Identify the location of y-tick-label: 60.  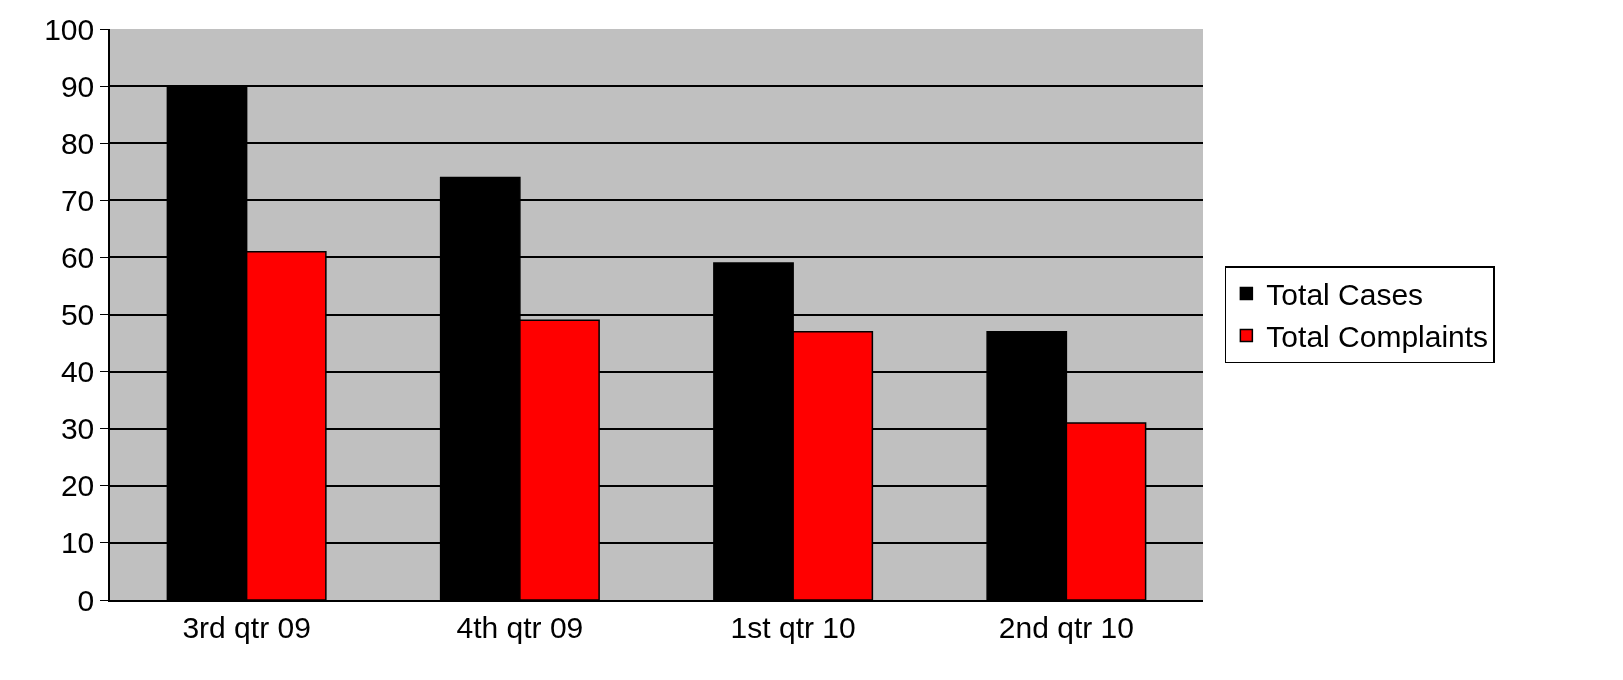
(77, 257).